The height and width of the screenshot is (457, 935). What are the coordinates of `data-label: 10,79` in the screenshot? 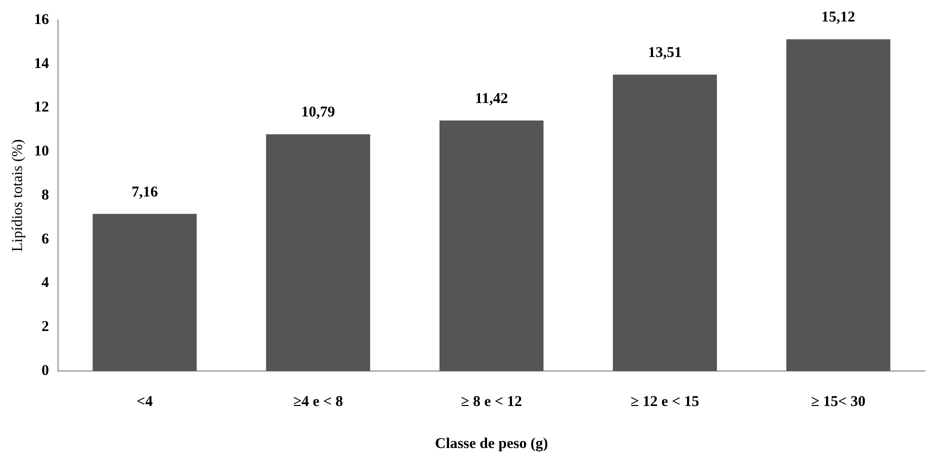 It's located at (318, 112).